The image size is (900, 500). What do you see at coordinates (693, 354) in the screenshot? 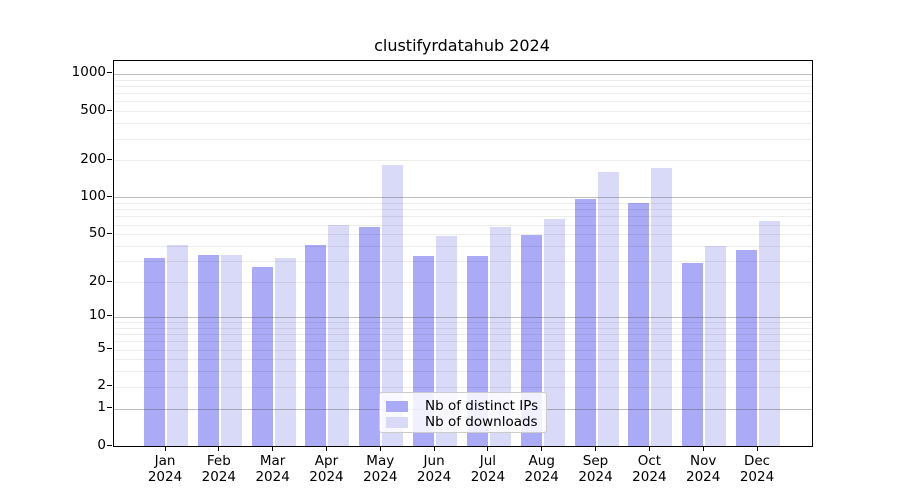
I see `bar-distinct-ips-nov` at bounding box center [693, 354].